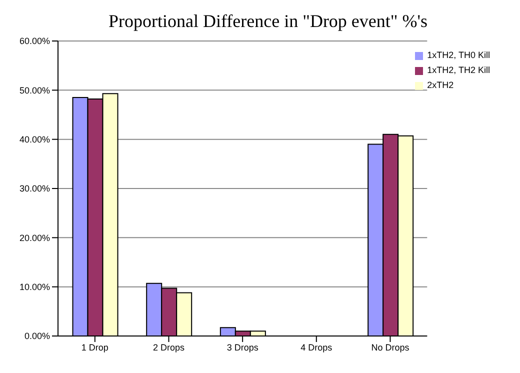 This screenshot has width=520, height=373. I want to click on x-tick-label: 2 Drops, so click(168, 347).